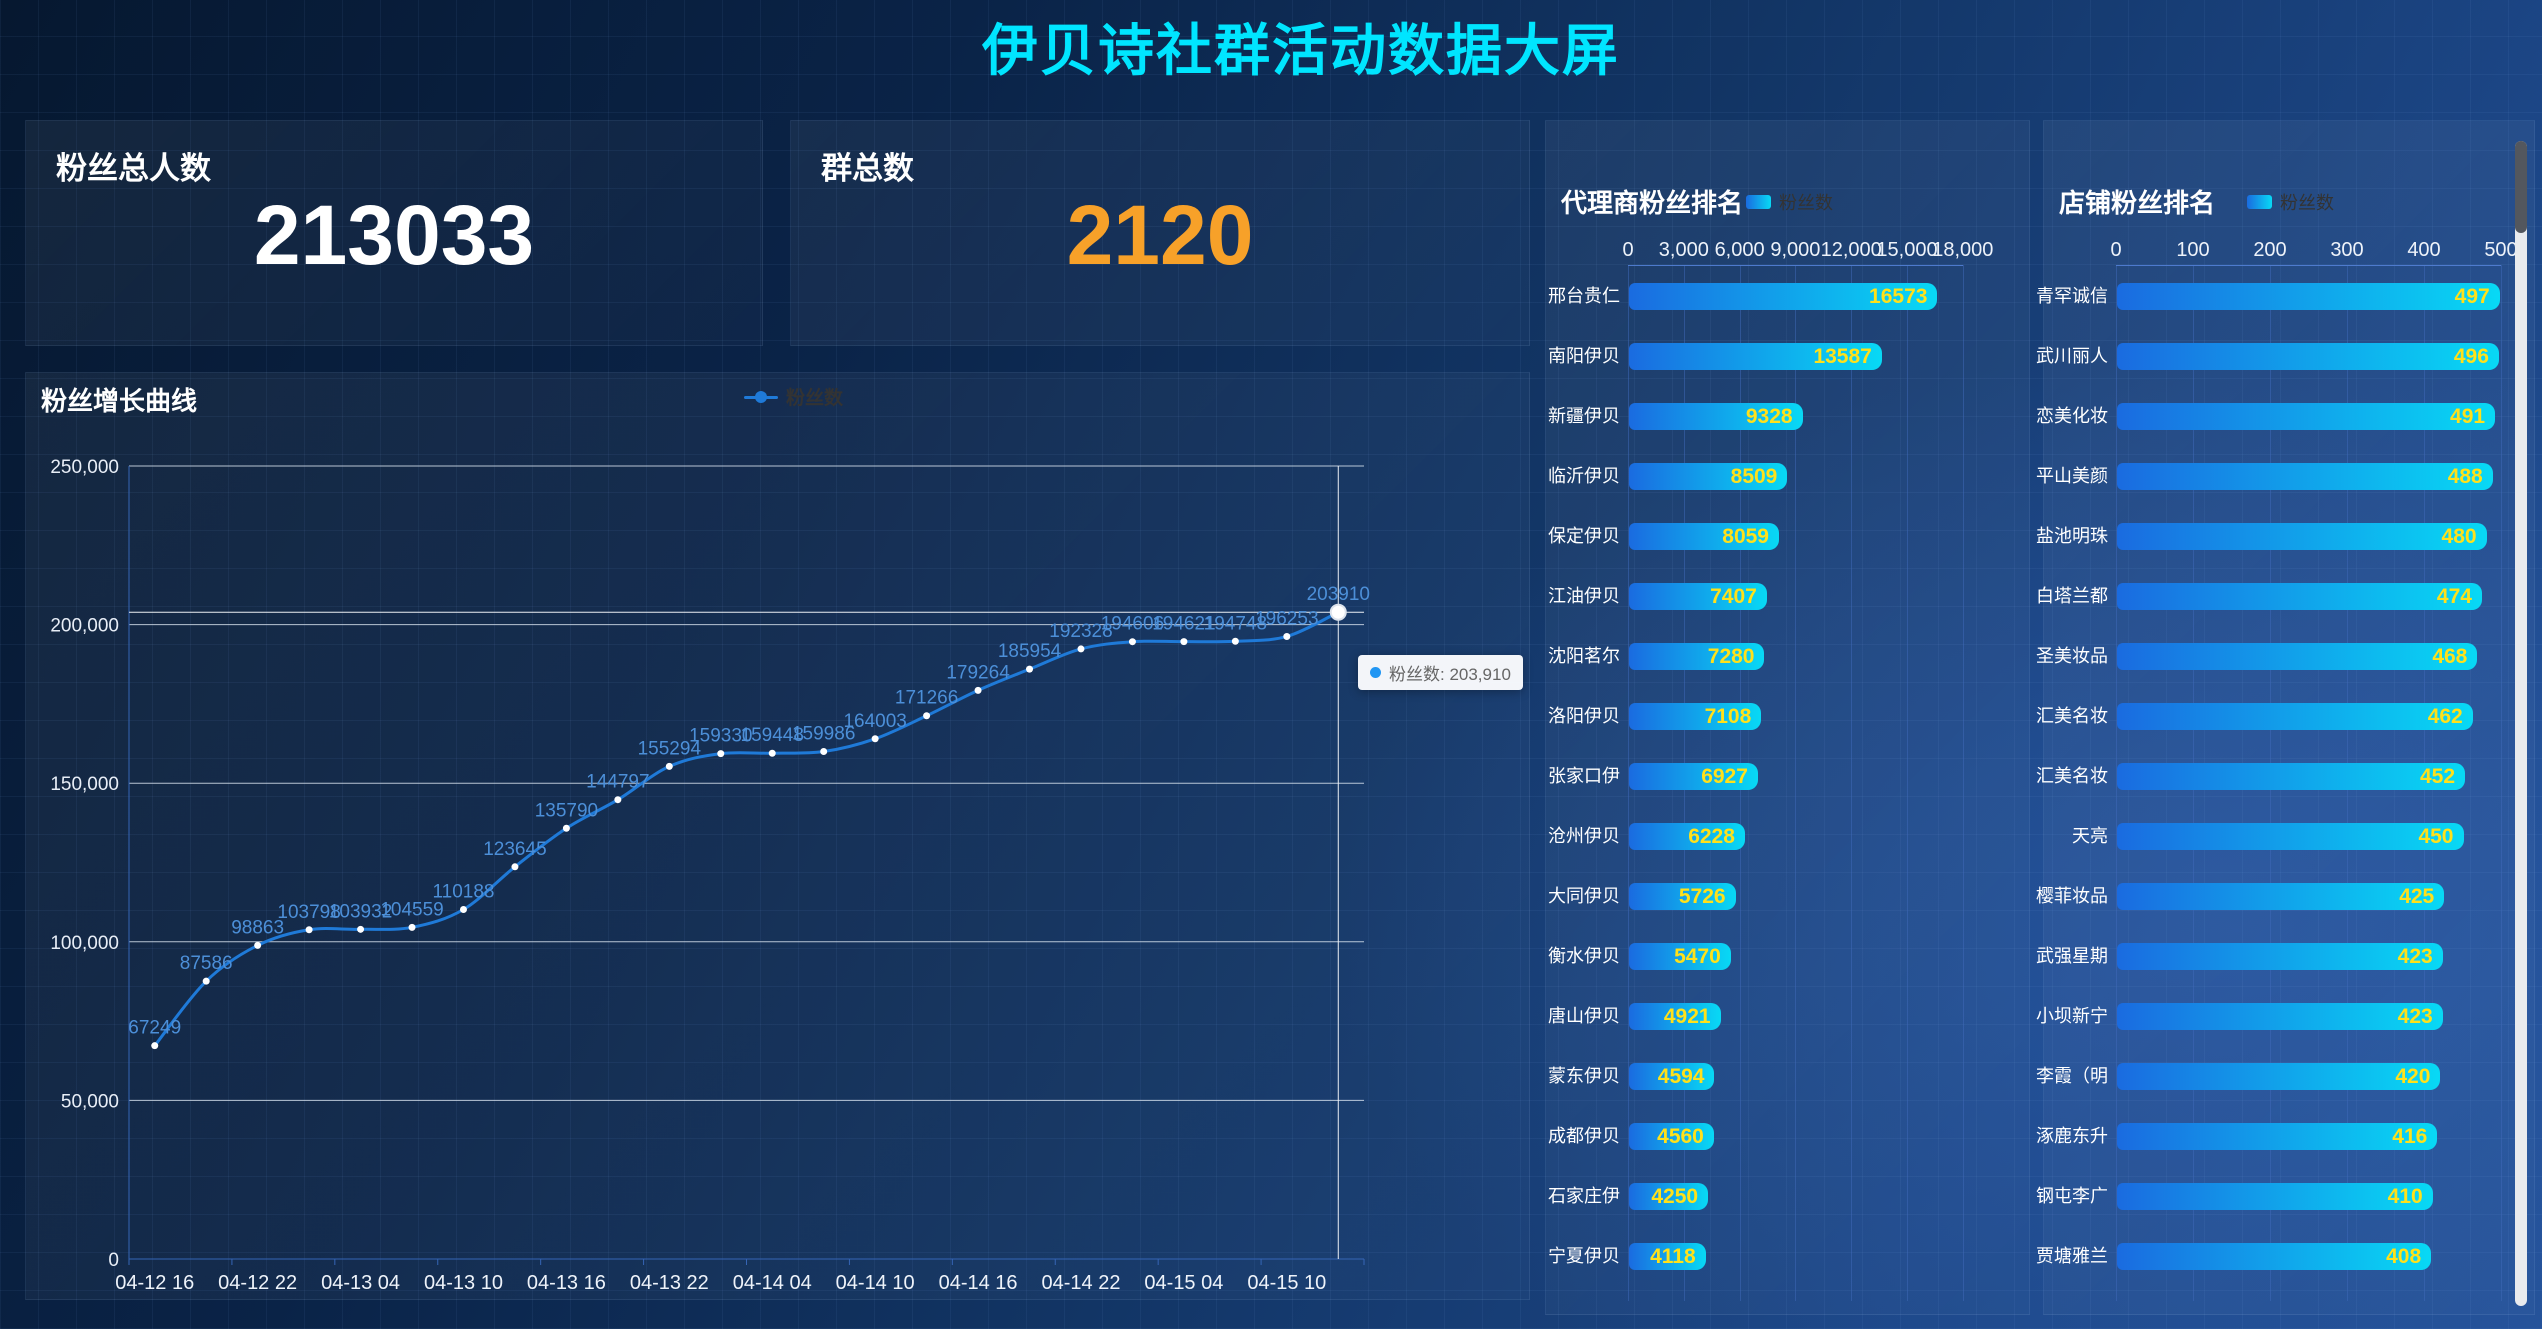  I want to click on bar: 4921, so click(1675, 1016).